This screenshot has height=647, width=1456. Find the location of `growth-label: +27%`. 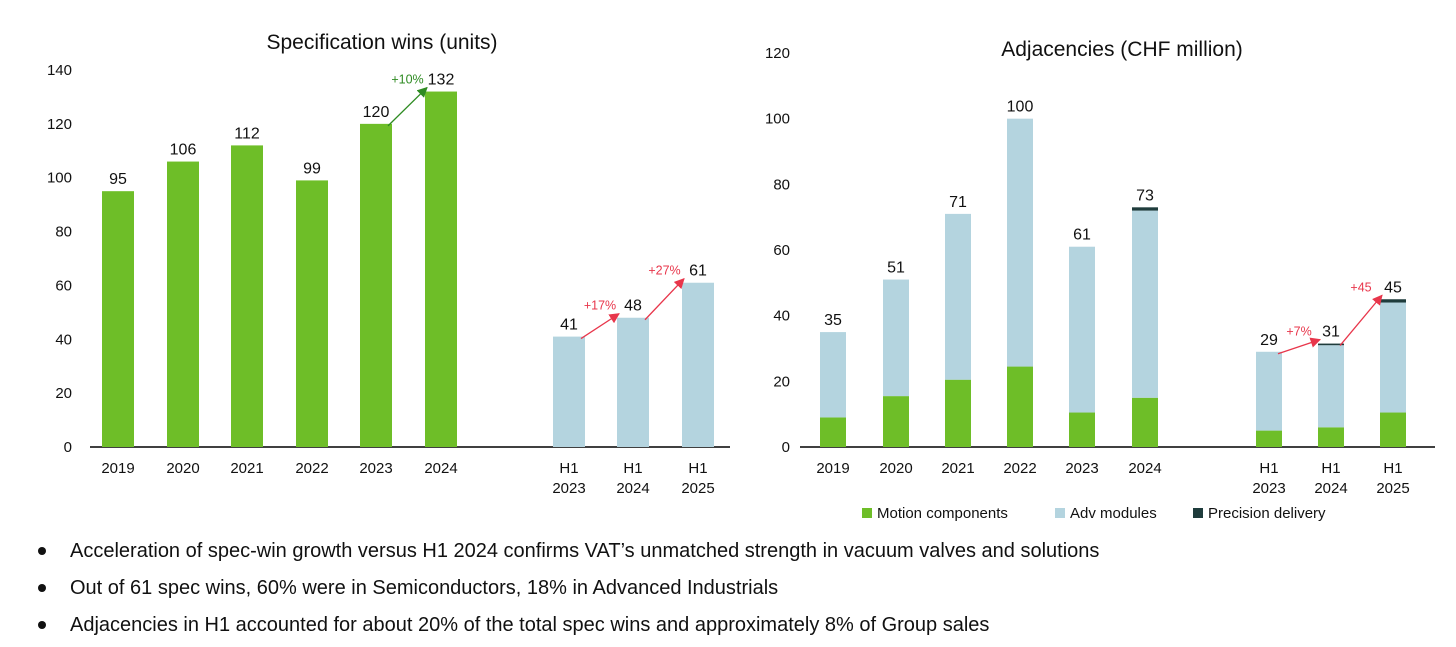

growth-label: +27% is located at coordinates (664, 271).